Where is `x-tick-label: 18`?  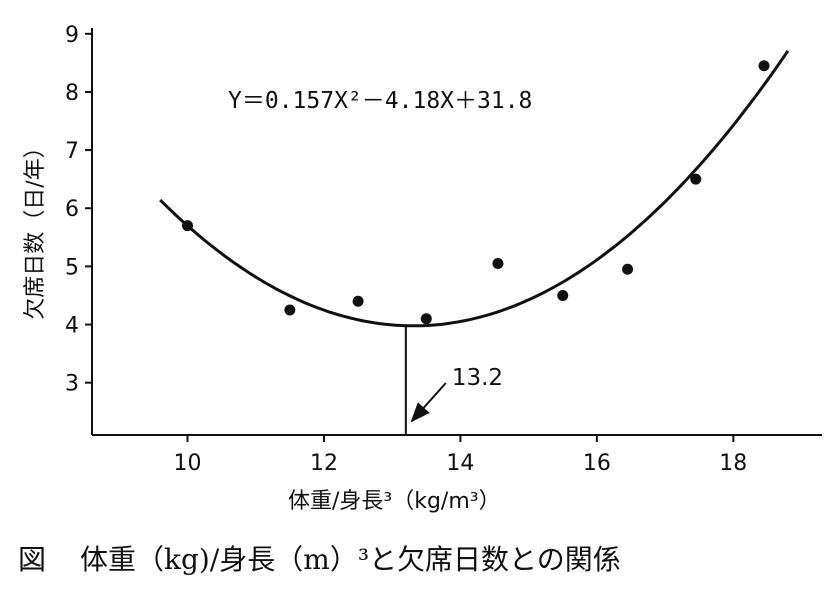 x-tick-label: 18 is located at coordinates (733, 463).